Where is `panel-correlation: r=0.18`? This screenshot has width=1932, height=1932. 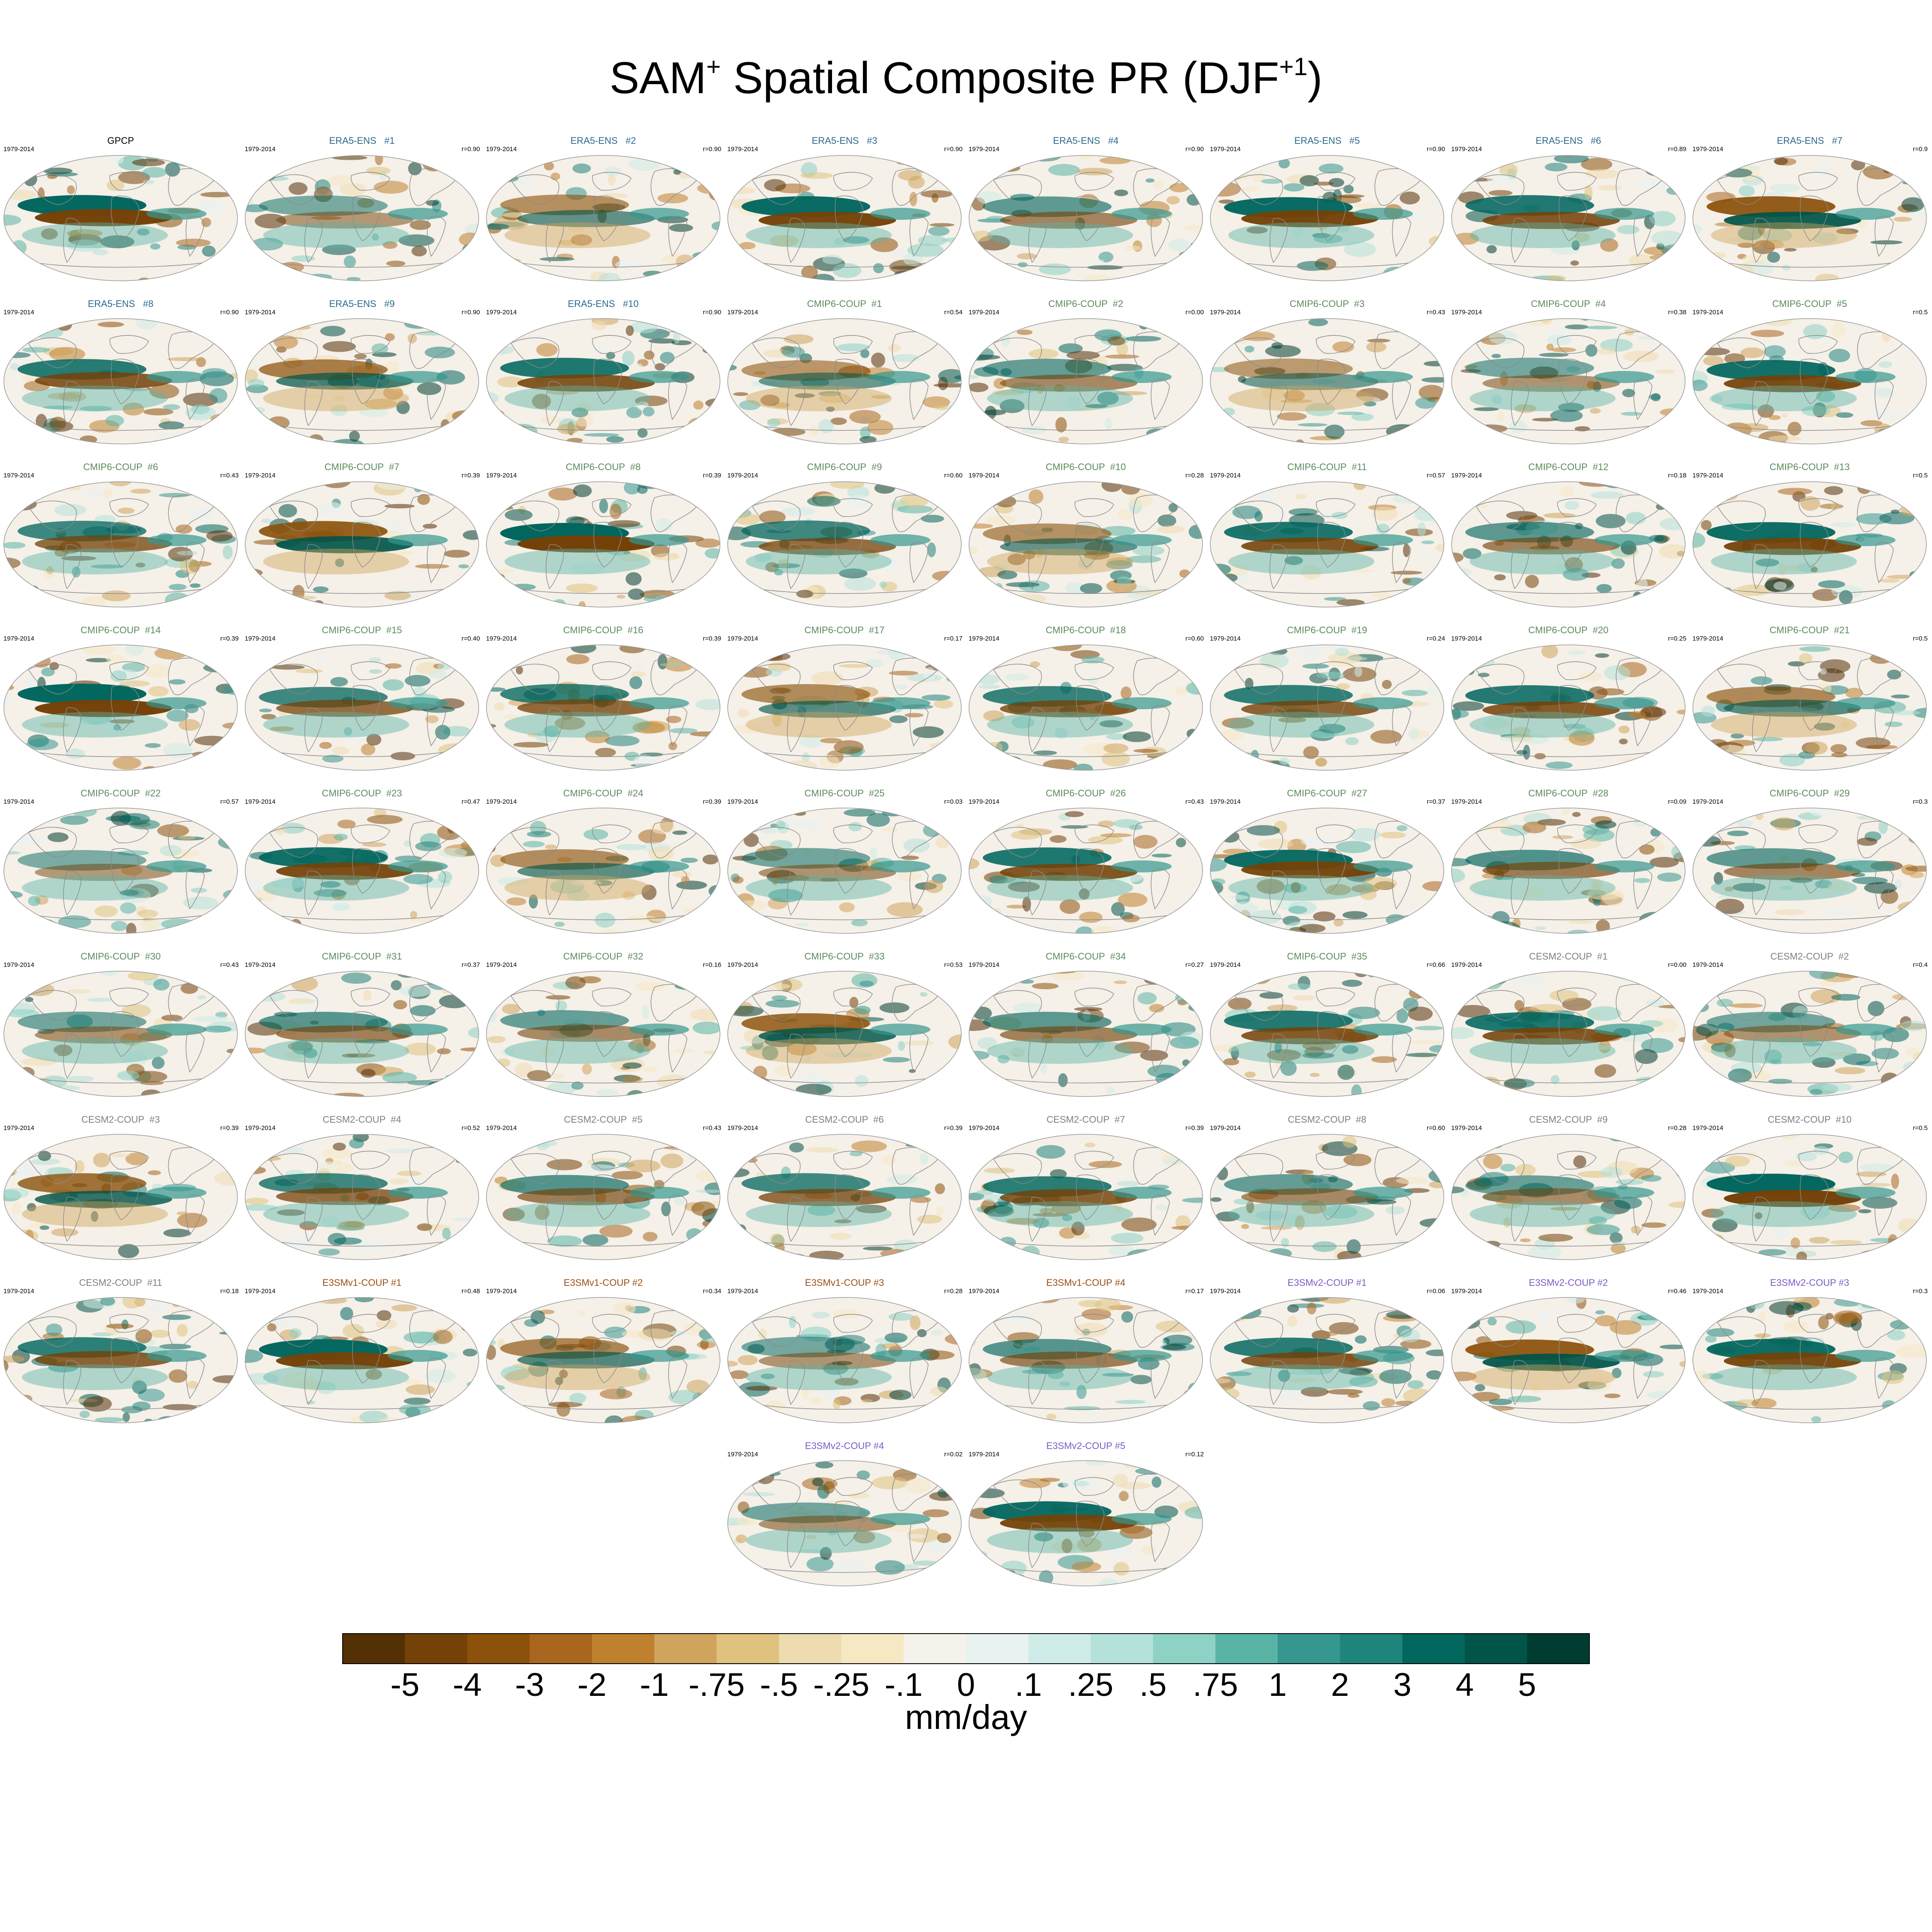 panel-correlation: r=0.18 is located at coordinates (229, 1291).